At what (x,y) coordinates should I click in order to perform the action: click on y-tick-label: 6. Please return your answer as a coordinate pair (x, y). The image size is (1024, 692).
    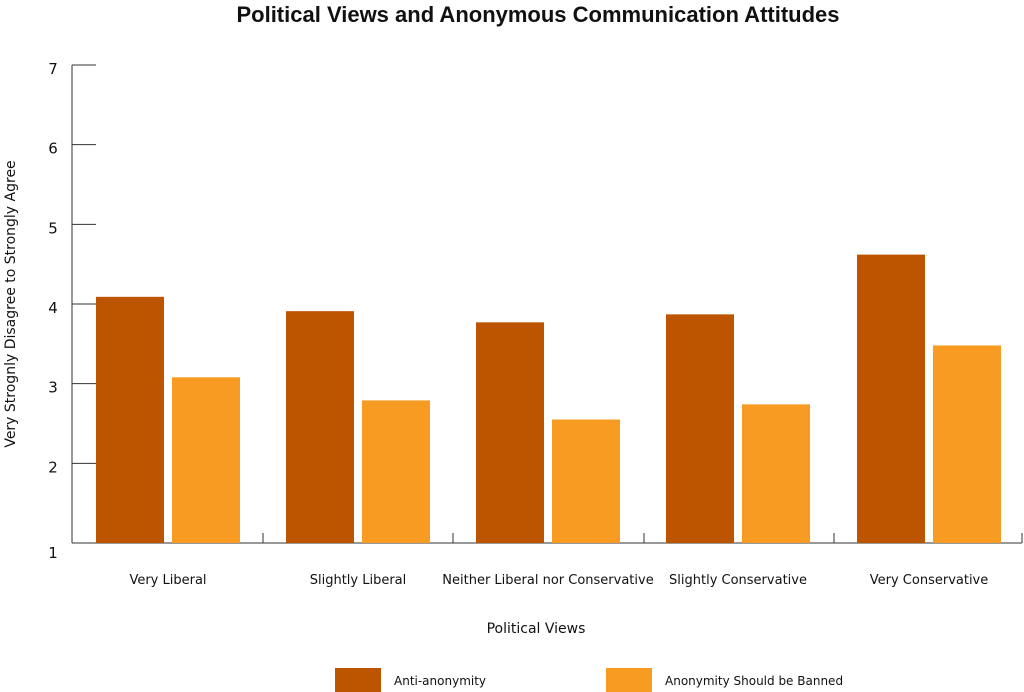
    Looking at the image, I should click on (53, 149).